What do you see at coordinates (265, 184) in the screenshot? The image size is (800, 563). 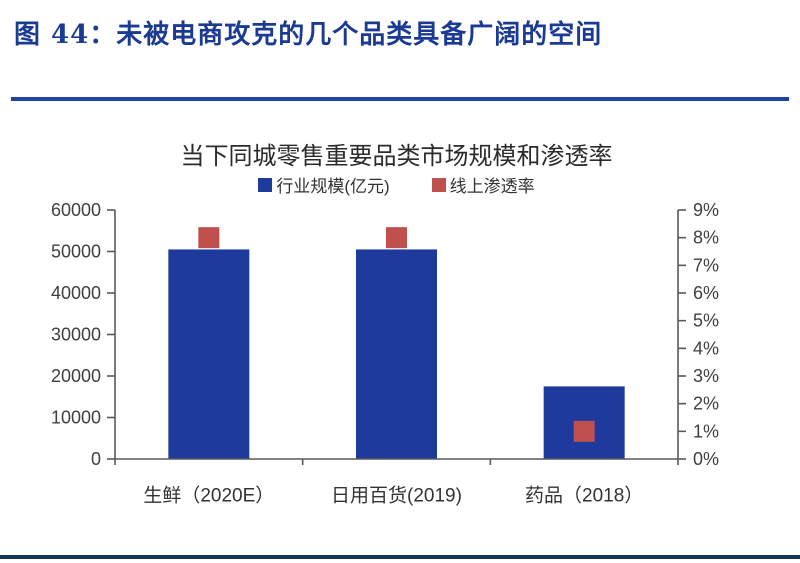 I see `bar-series-swatch-icon` at bounding box center [265, 184].